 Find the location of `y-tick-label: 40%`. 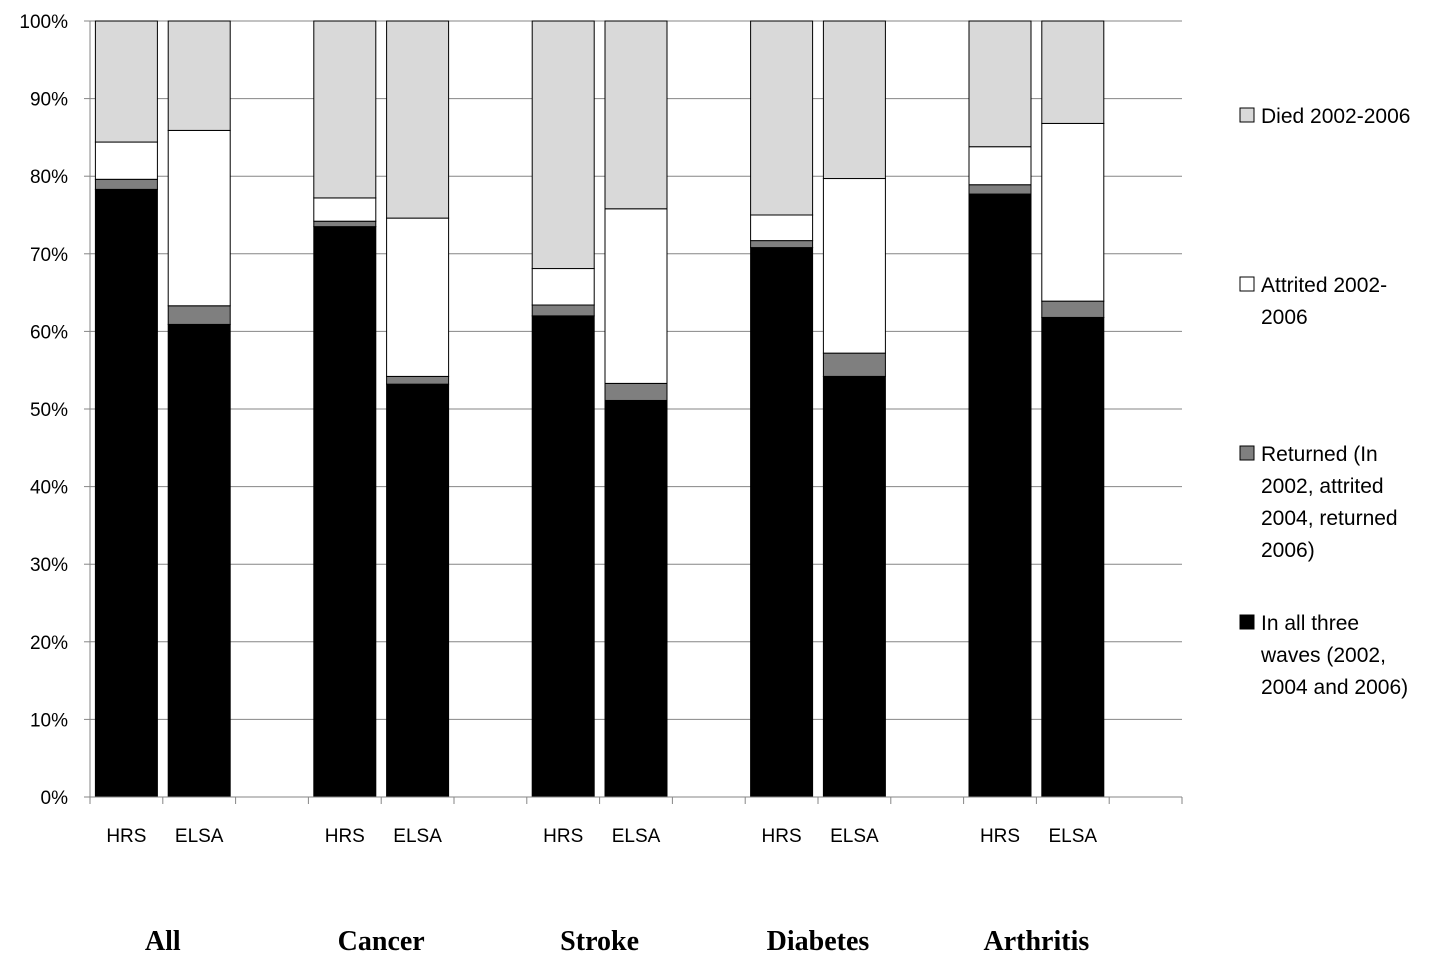

y-tick-label: 40% is located at coordinates (49, 488).